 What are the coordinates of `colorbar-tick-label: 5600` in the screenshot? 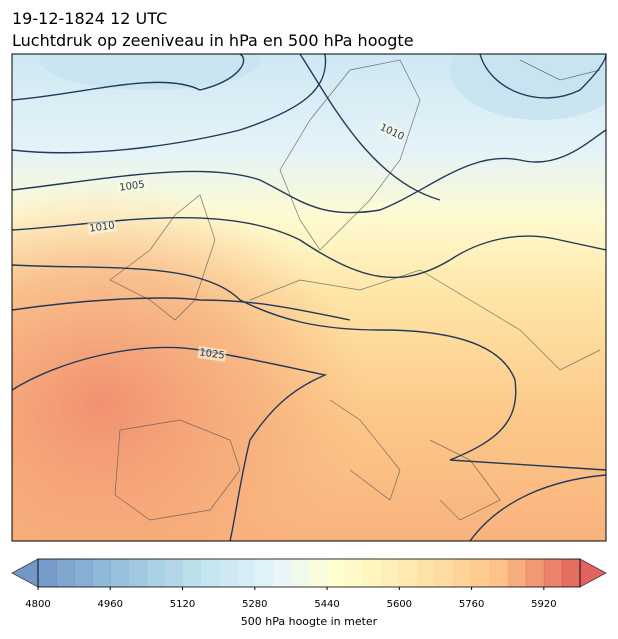 It's located at (399, 604).